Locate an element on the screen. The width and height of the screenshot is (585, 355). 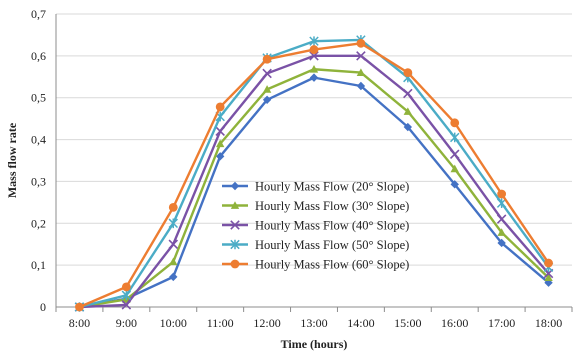
x-tick-label: 10:00 is located at coordinates (173, 323).